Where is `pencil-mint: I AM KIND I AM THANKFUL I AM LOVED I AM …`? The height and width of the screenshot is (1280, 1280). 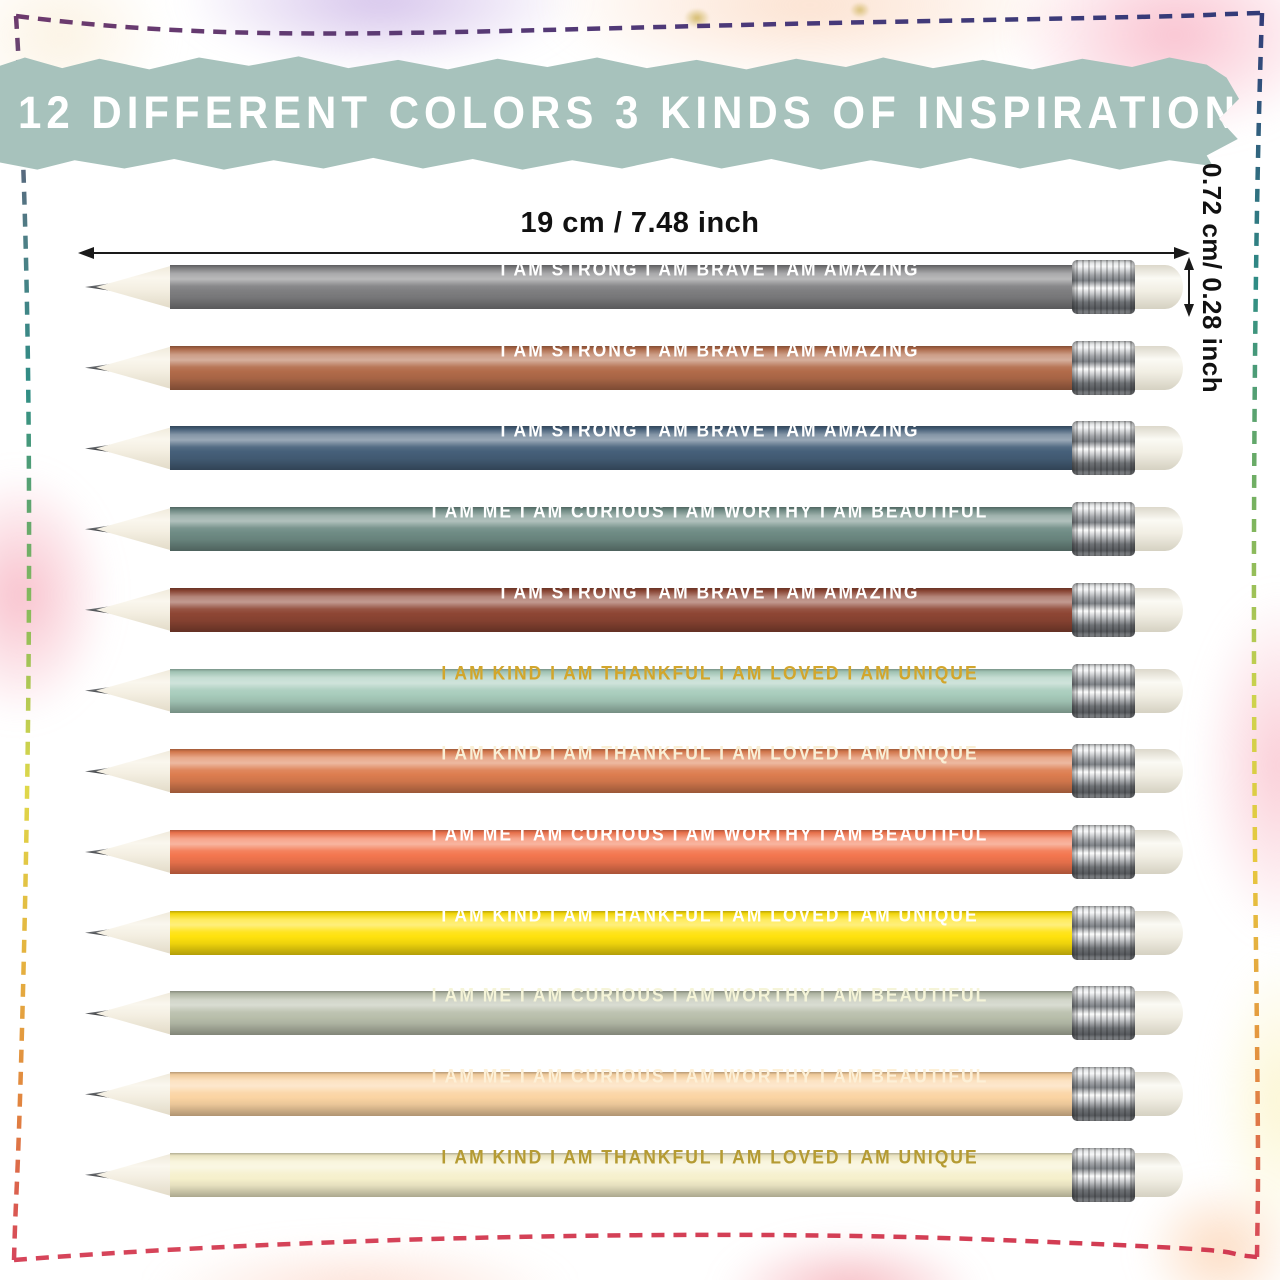 pencil-mint: I AM KIND I AM THANKFUL I AM LOVED I AM … is located at coordinates (640, 691).